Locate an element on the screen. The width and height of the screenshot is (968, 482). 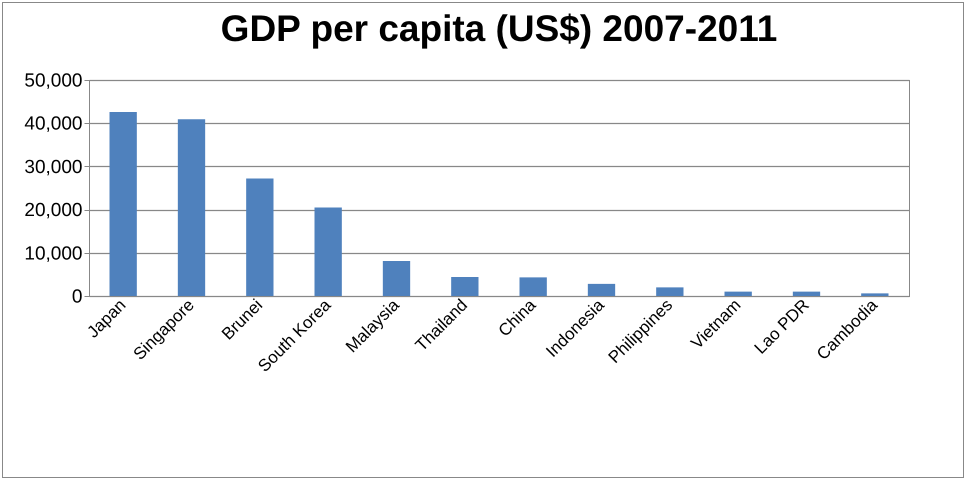
y-tick-label: 0 is located at coordinates (77, 297).